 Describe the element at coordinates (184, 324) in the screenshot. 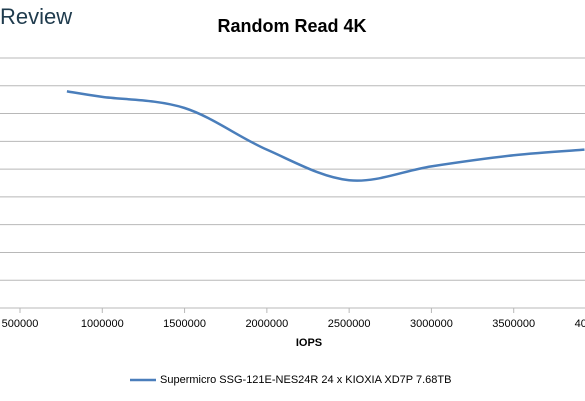

I see `x-tick-label: 1500000` at that location.